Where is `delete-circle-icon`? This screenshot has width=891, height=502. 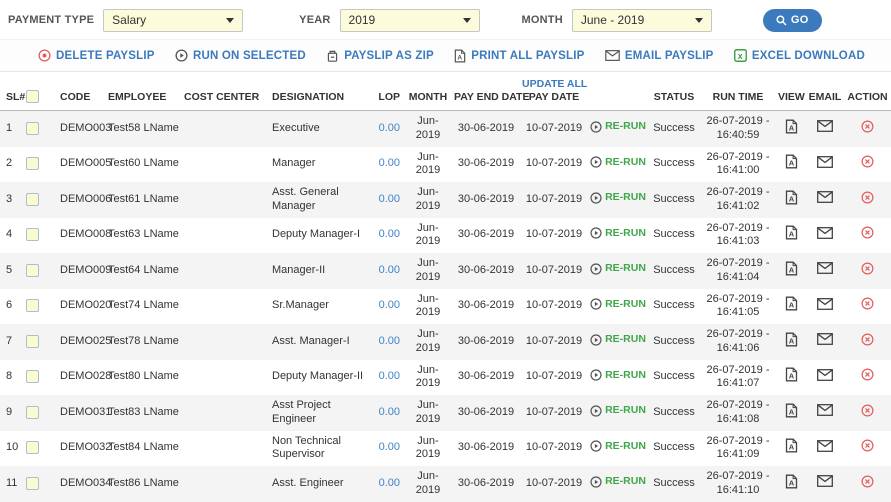
delete-circle-icon is located at coordinates (867, 303).